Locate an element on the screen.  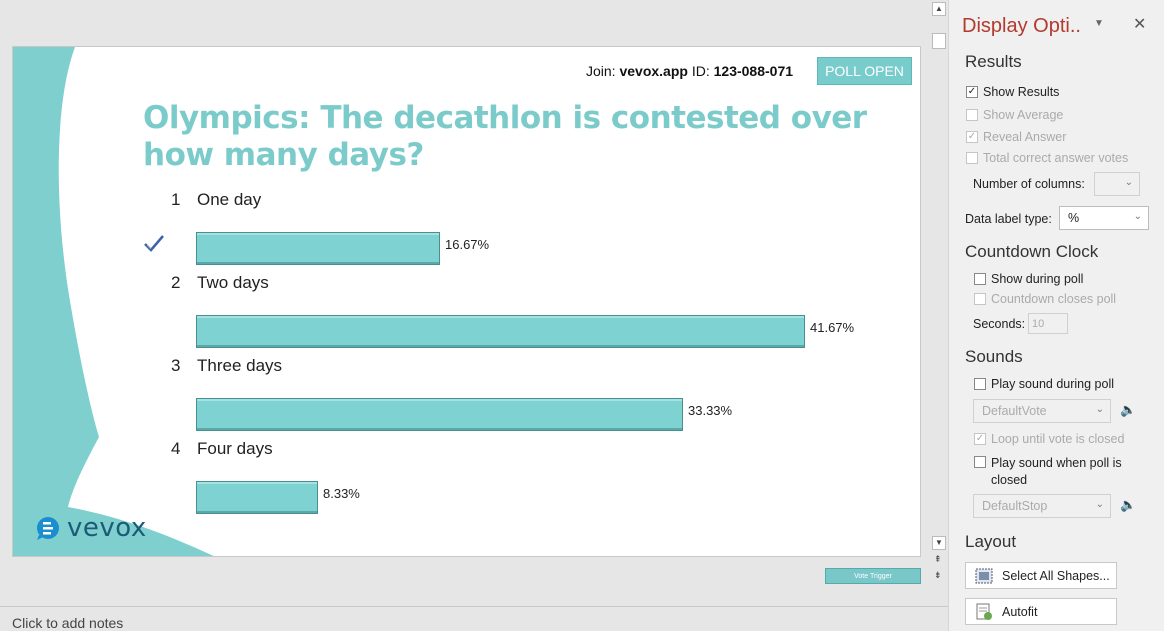
vote-sound-speaker-icon: 🔈 is located at coordinates (1128, 409).